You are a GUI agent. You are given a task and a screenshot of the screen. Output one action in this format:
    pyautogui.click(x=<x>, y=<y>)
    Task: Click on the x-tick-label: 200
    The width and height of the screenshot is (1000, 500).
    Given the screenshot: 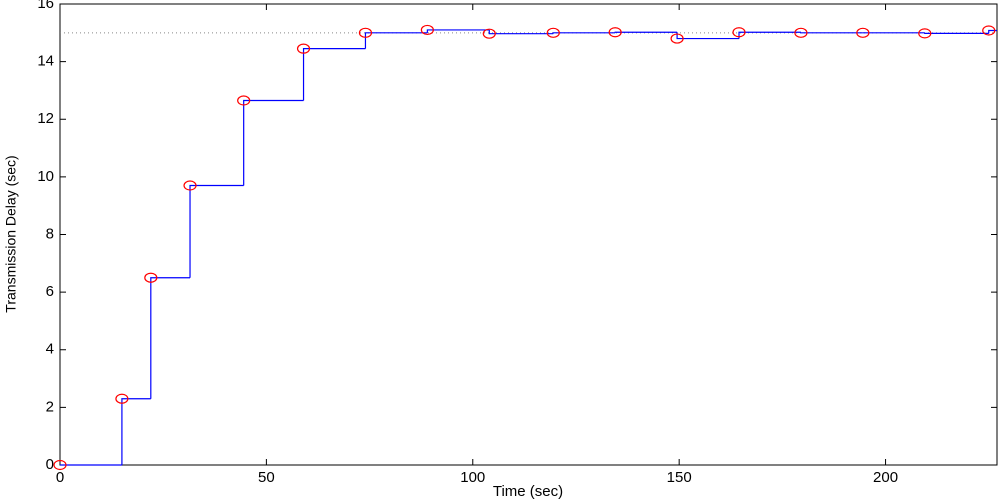 What is the action you would take?
    pyautogui.click(x=885, y=477)
    